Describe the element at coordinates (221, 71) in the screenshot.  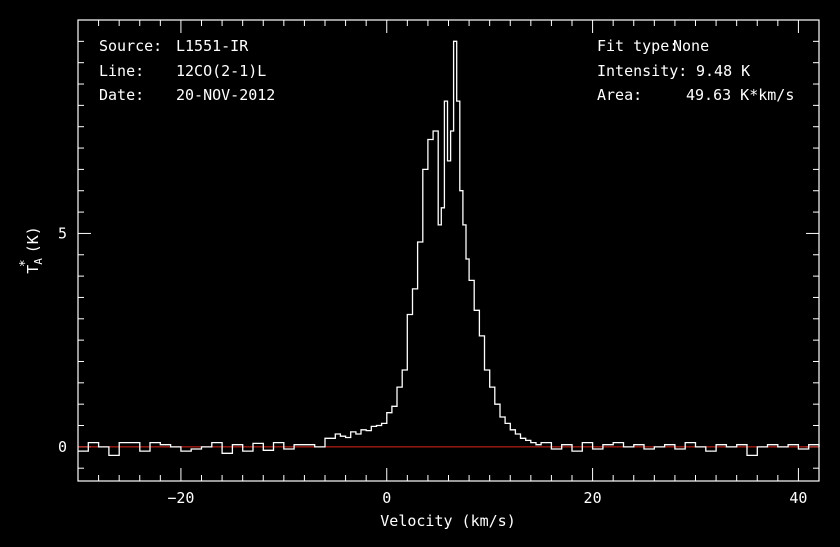
I see `line-value: 12CO(2-1)L` at that location.